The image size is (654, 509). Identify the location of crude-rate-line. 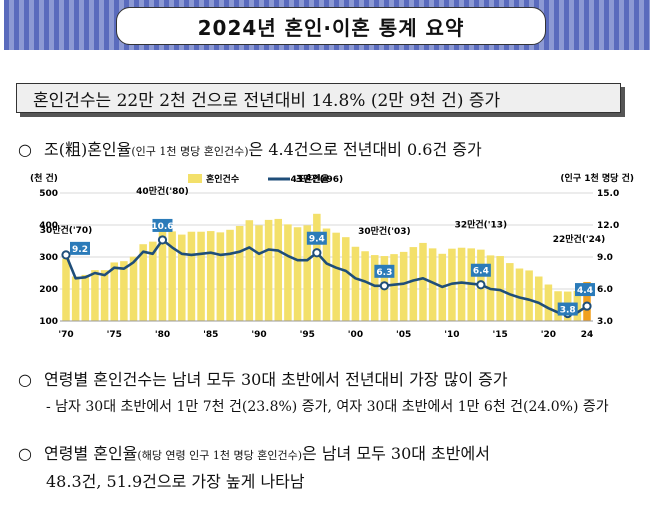
(326, 276).